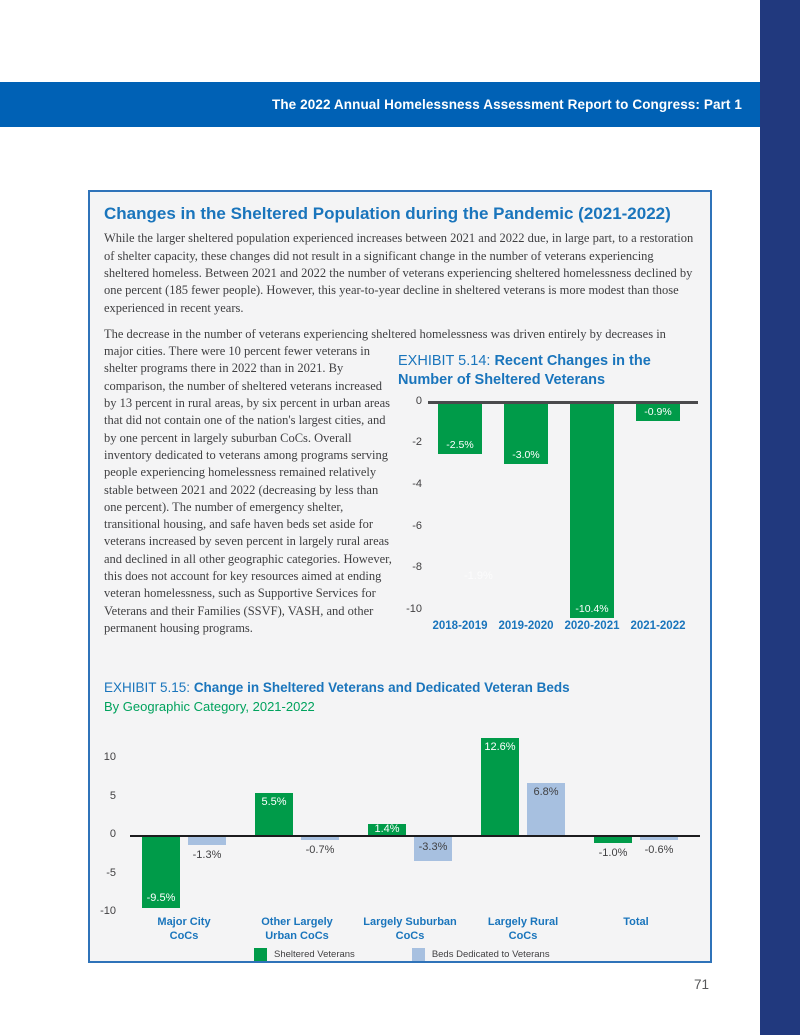 Image resolution: width=800 pixels, height=1035 pixels. What do you see at coordinates (460, 625) in the screenshot?
I see `x-axis-label-2018-2019: 2018-2019` at bounding box center [460, 625].